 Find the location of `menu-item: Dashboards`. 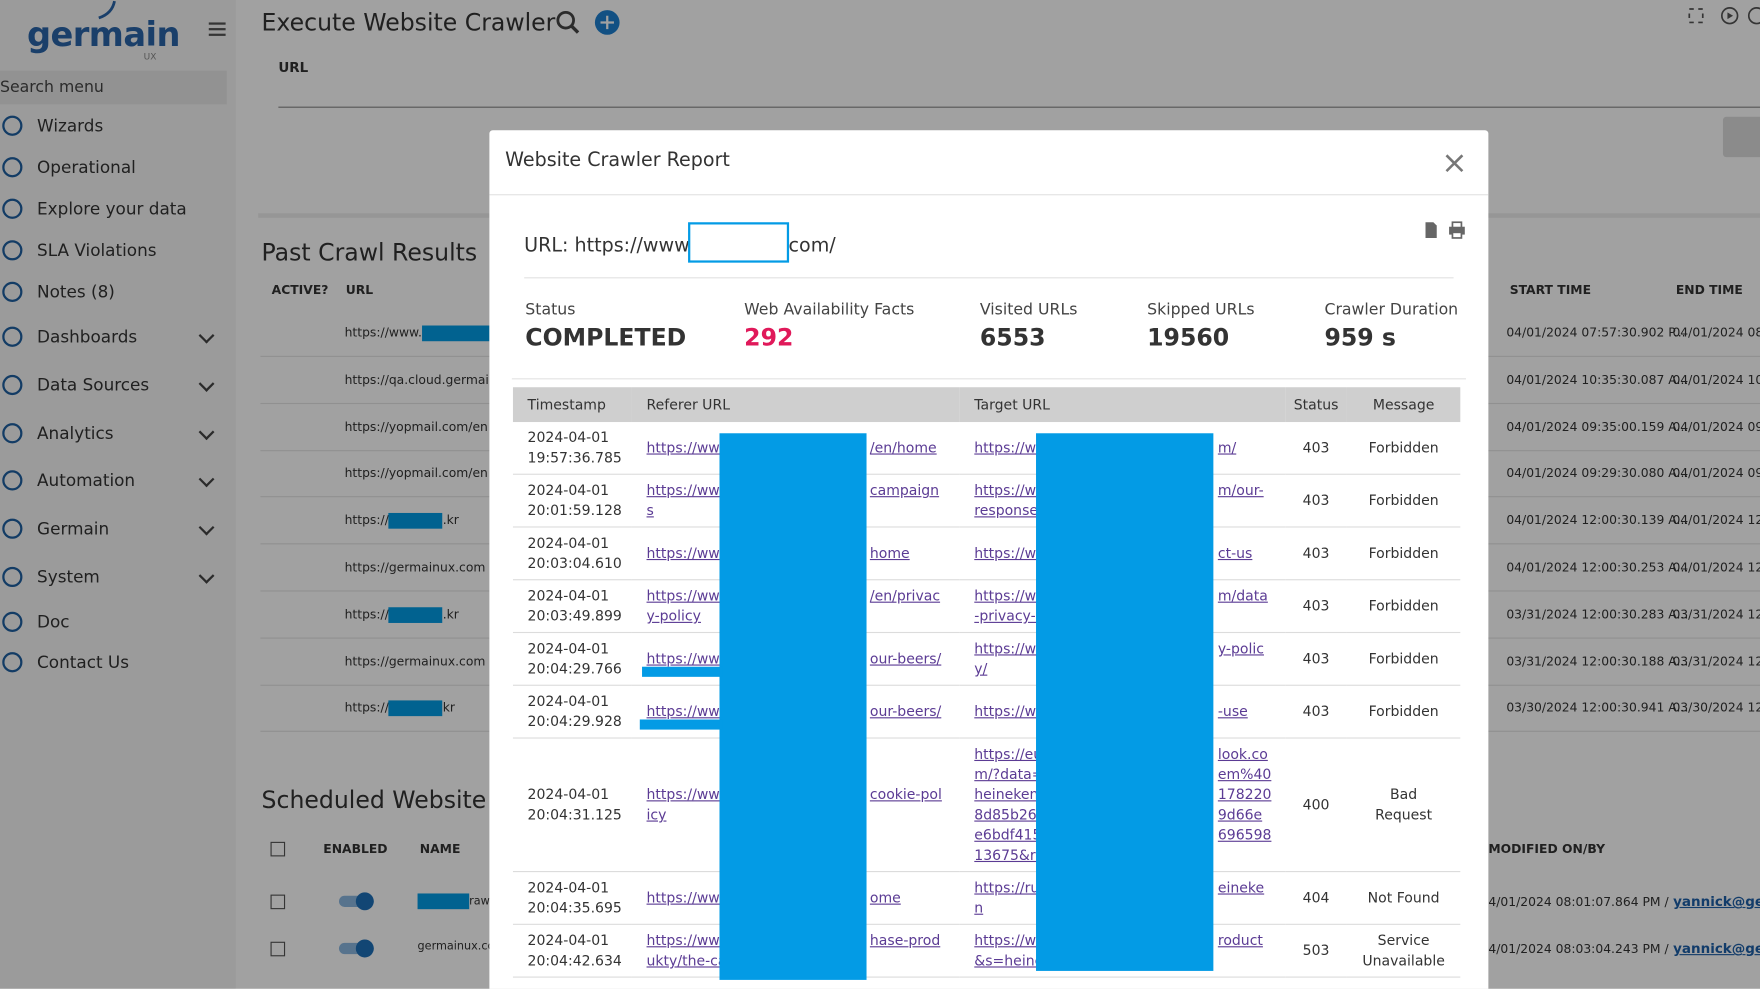

menu-item: Dashboards is located at coordinates (112, 337).